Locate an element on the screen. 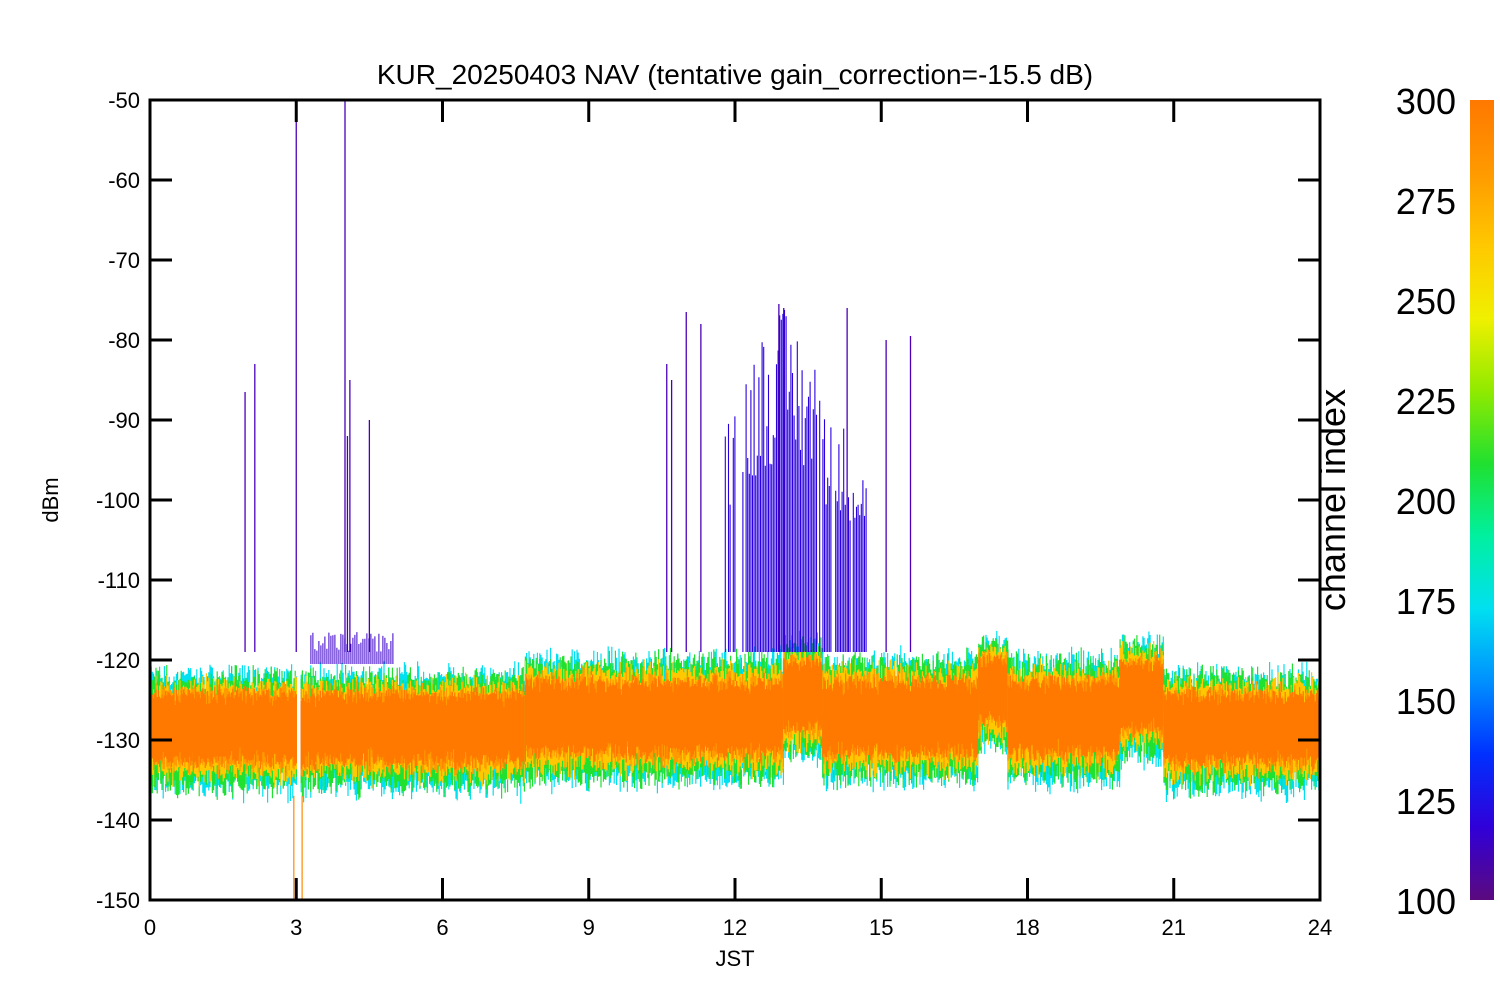  y-axis-label: dBm is located at coordinates (50, 499).